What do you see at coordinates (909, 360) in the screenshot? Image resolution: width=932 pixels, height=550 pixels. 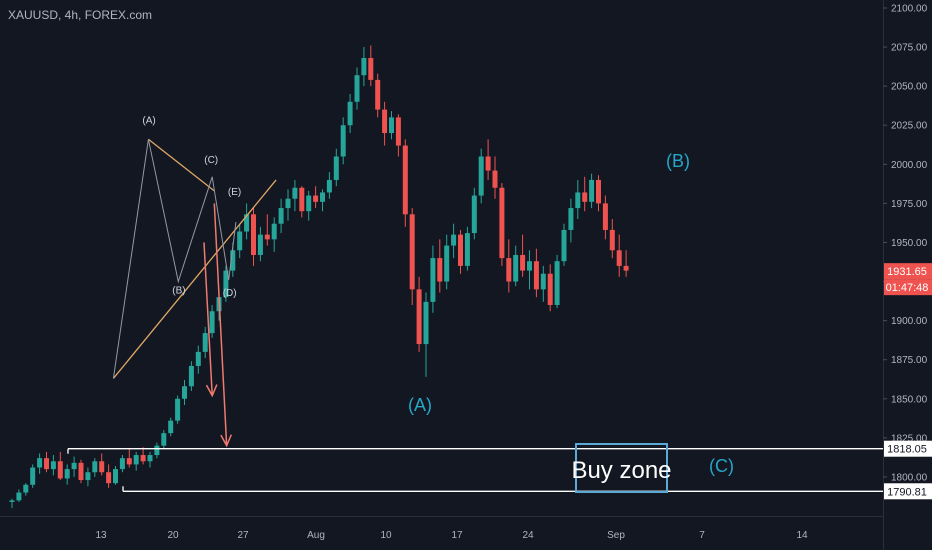 I see `price-tick-label: 1875.00` at bounding box center [909, 360].